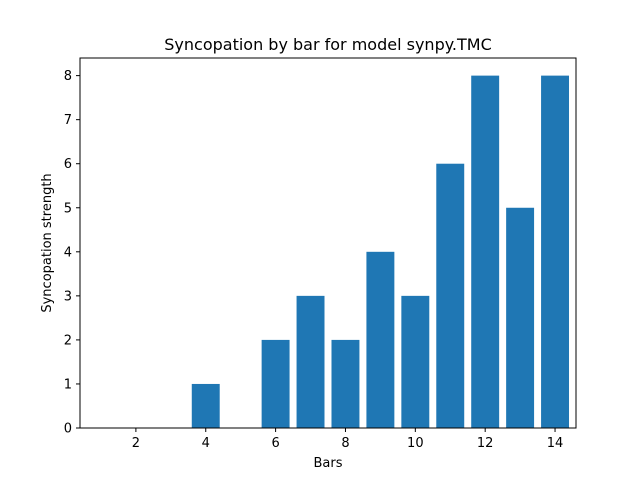 This screenshot has height=480, width=640. Describe the element at coordinates (68, 252) in the screenshot. I see `y-tick-label: 4` at that location.